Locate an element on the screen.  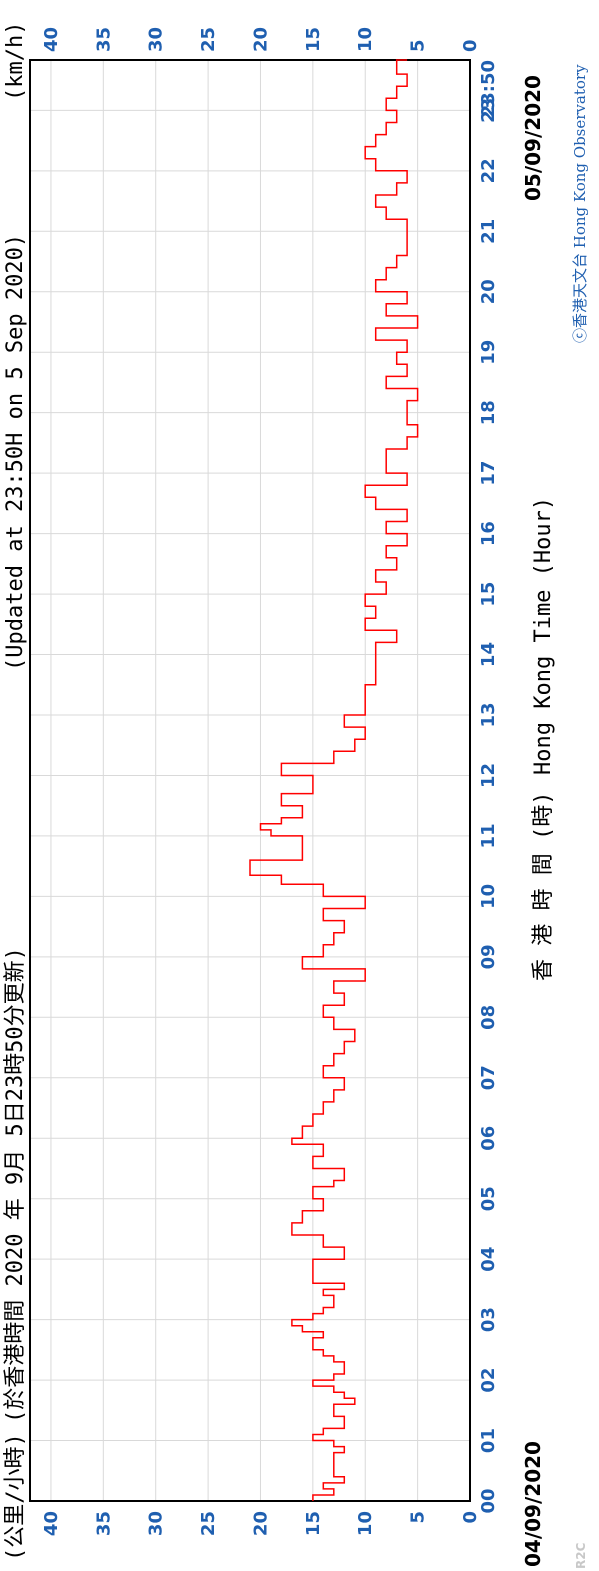
y-tick-label-right: 5 is located at coordinates (418, 45).